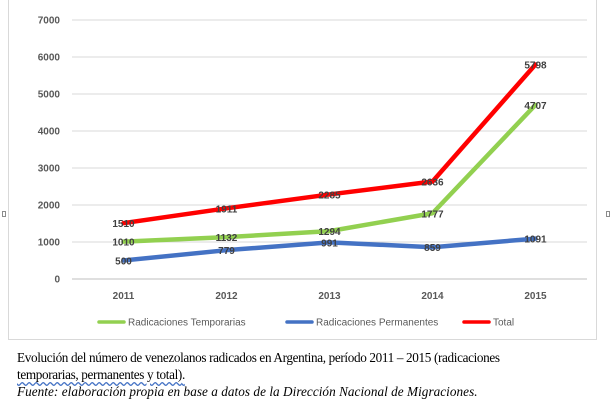 This screenshot has width=612, height=419. I want to click on data-label: 1777, so click(432, 214).